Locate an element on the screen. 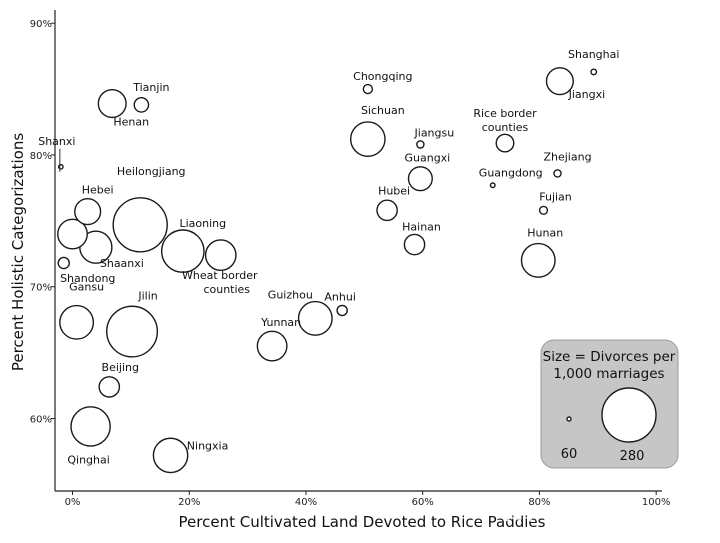  bubble-hainan is located at coordinates (414, 244).